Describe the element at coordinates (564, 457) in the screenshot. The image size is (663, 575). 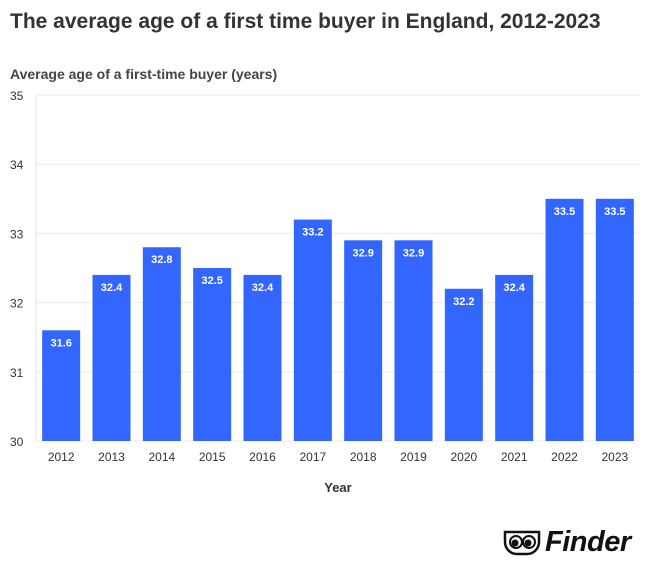
I see `x-tick-label: 2022` at that location.